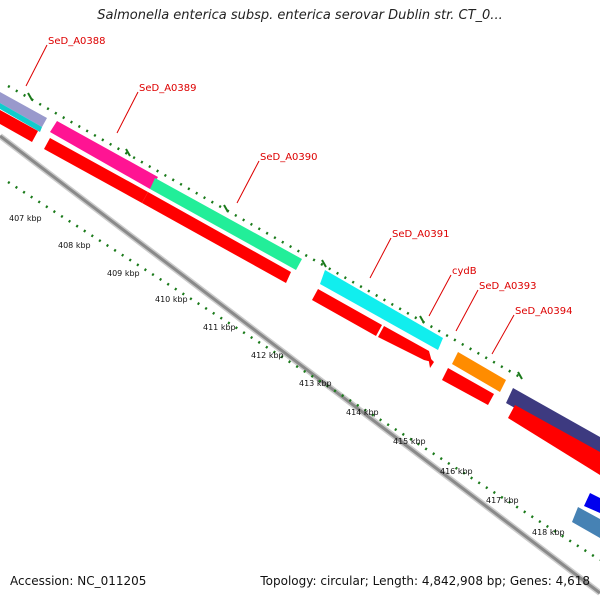 This screenshot has height=600, width=600. I want to click on gene-feature-sed-a0394, so click(553, 422).